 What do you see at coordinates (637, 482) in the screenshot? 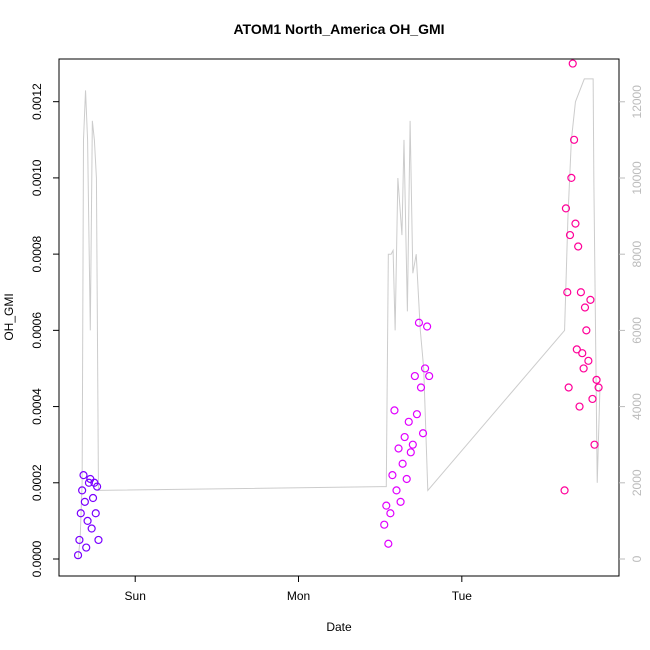
I see `y2-tick-label: 2000` at bounding box center [637, 482].